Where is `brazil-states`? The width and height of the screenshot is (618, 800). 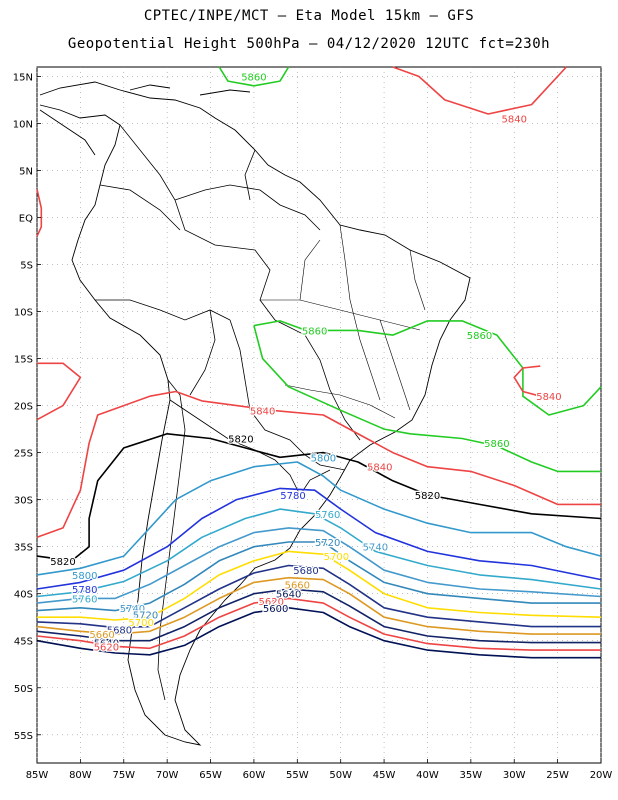 brazil-states is located at coordinates (343, 321).